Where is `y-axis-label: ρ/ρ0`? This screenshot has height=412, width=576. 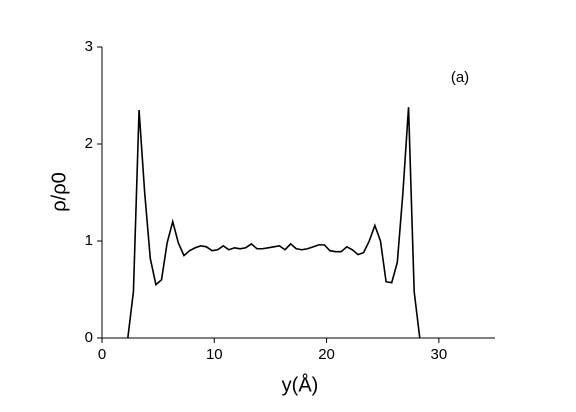
y-axis-label: ρ/ρ0 is located at coordinates (59, 191).